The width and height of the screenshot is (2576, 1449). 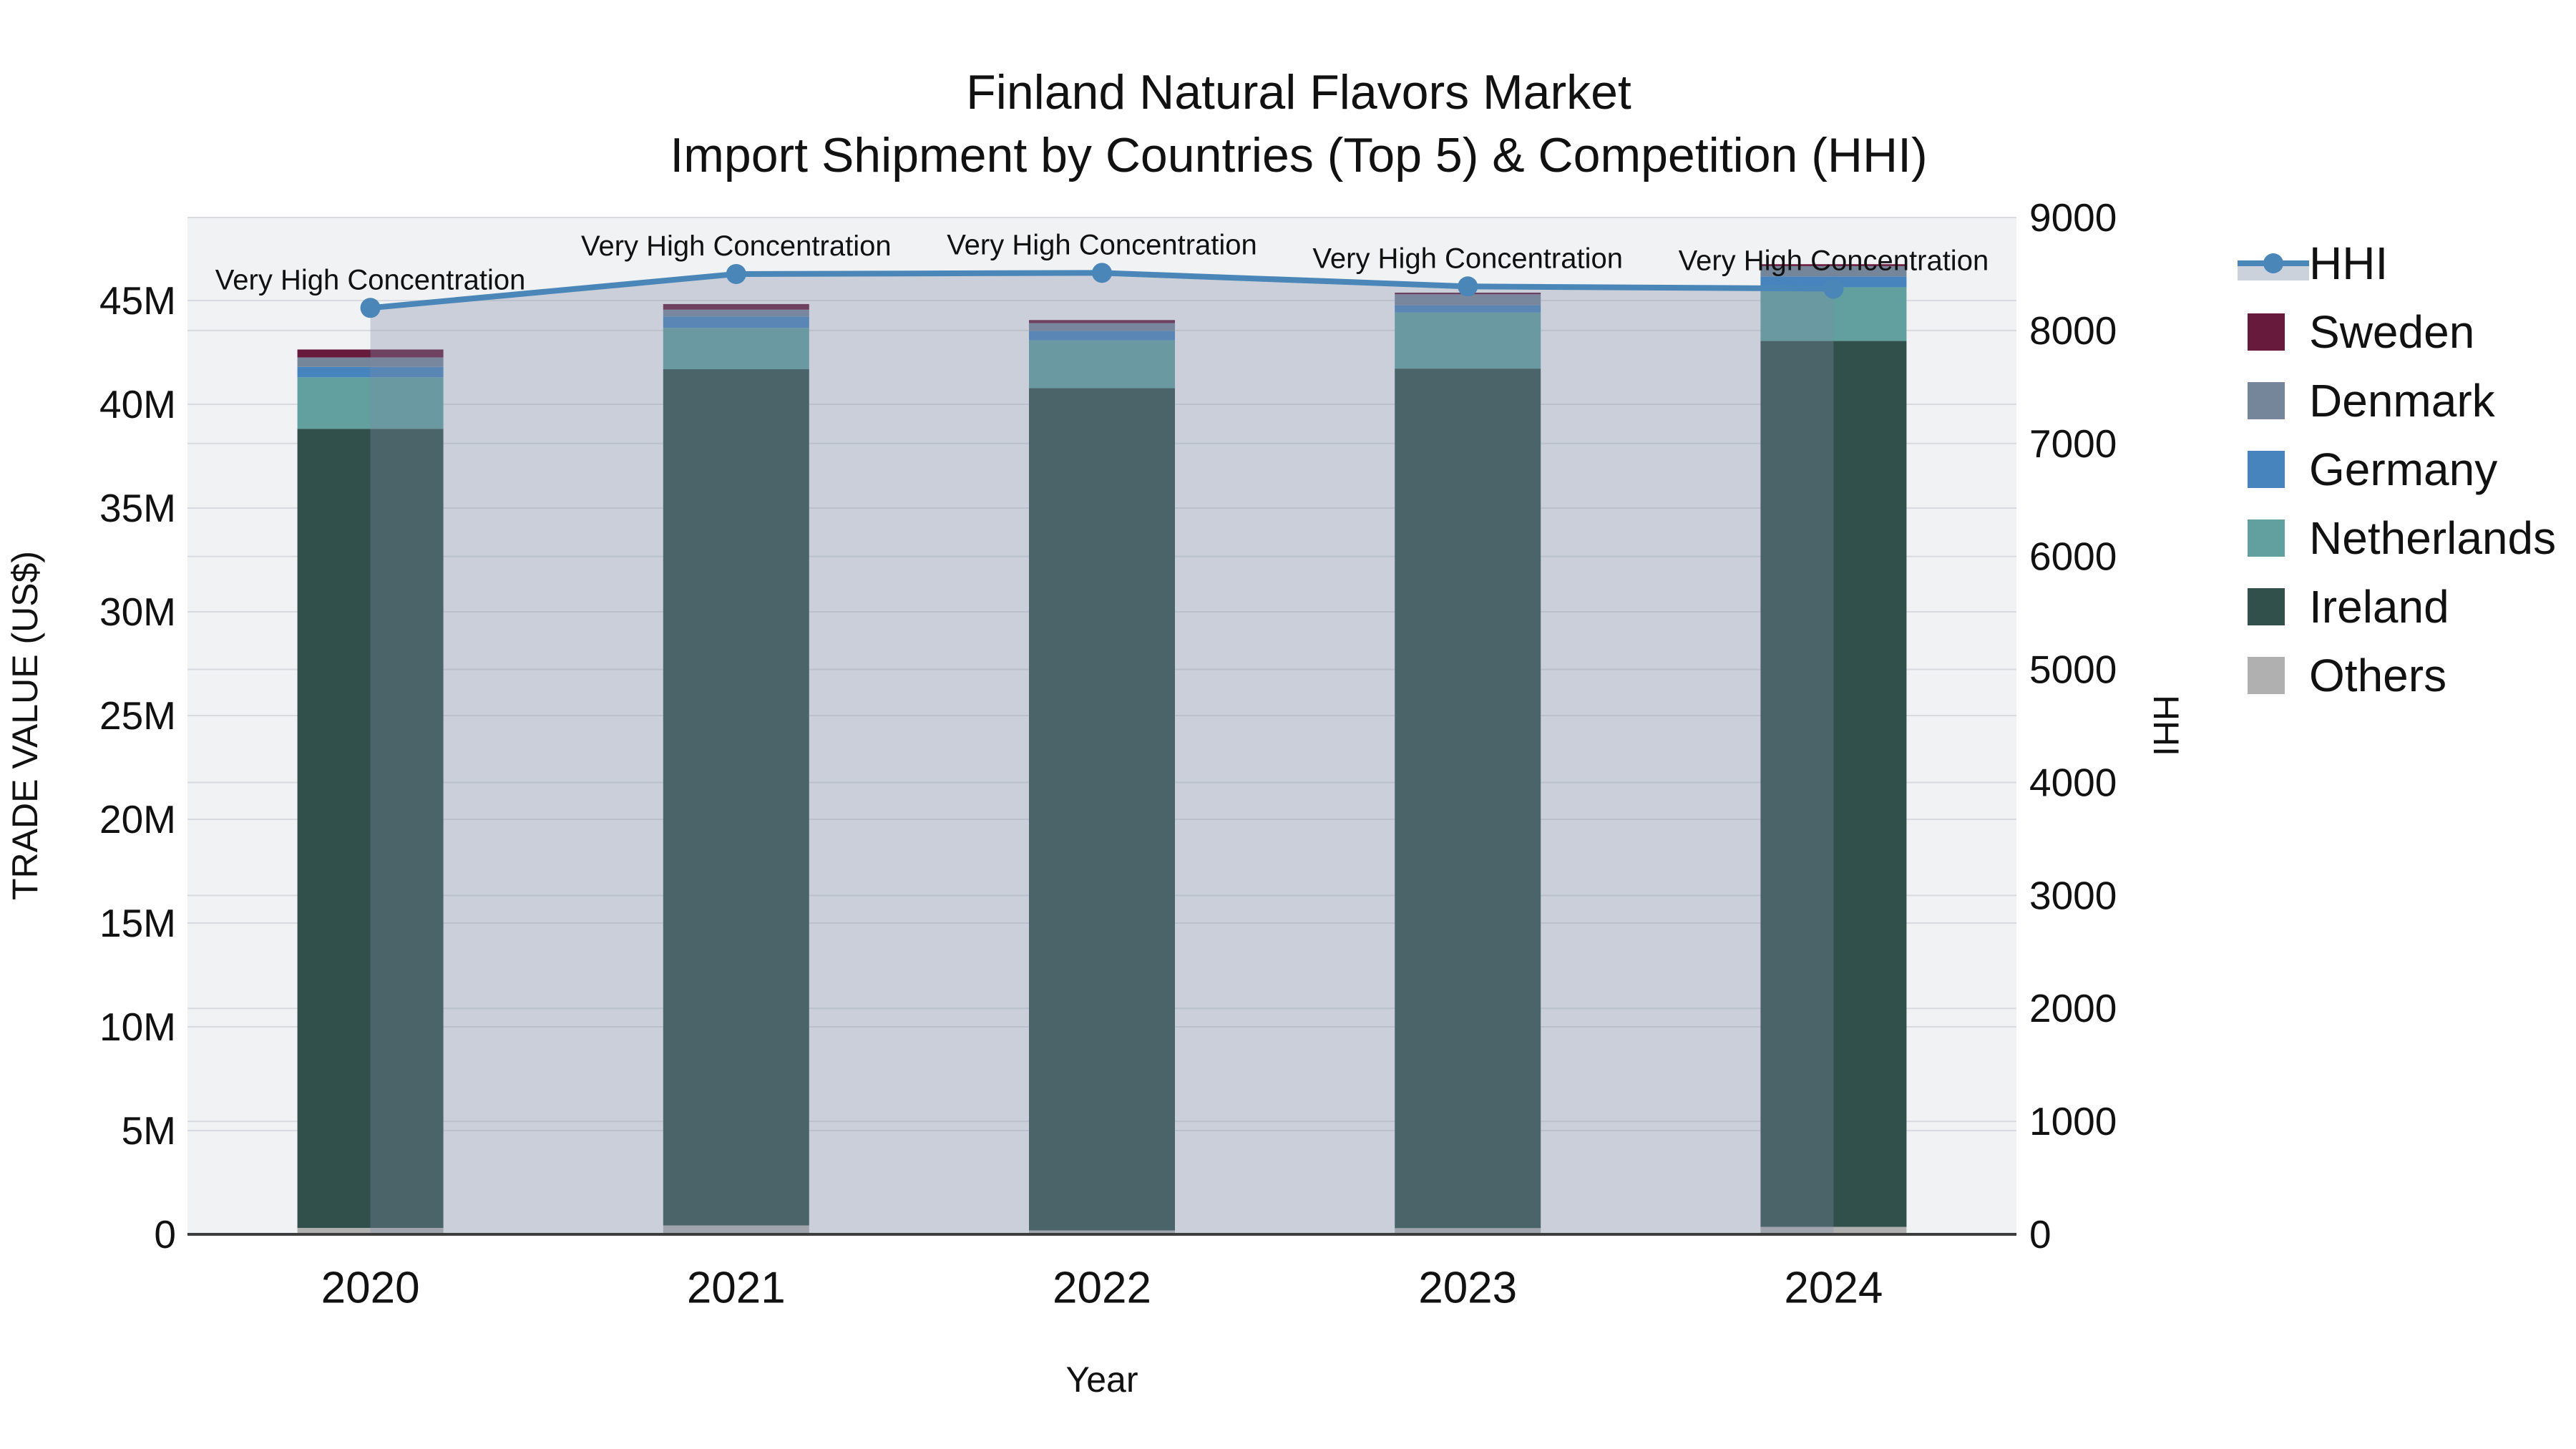 What do you see at coordinates (2166, 725) in the screenshot?
I see `y-axis-right-title: HHI` at bounding box center [2166, 725].